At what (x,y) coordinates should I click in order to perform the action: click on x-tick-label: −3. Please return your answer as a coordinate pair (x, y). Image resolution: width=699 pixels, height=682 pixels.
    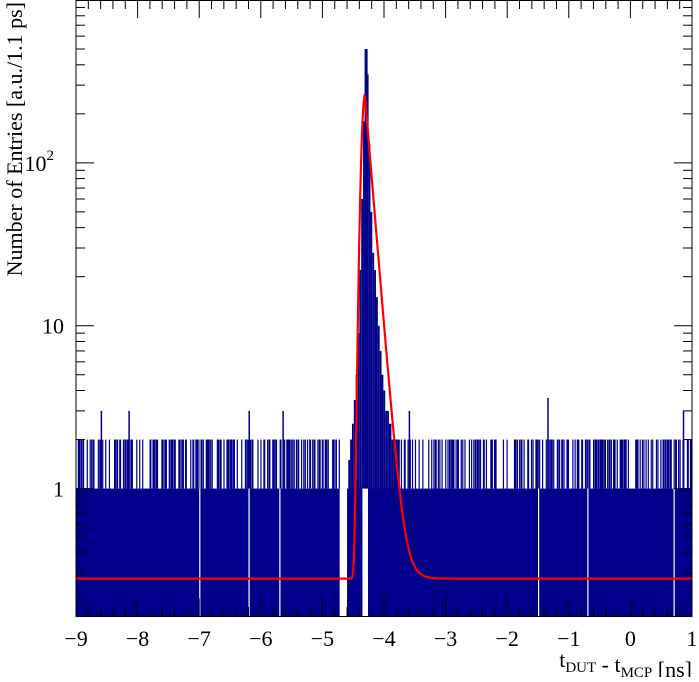
    Looking at the image, I should click on (445, 638).